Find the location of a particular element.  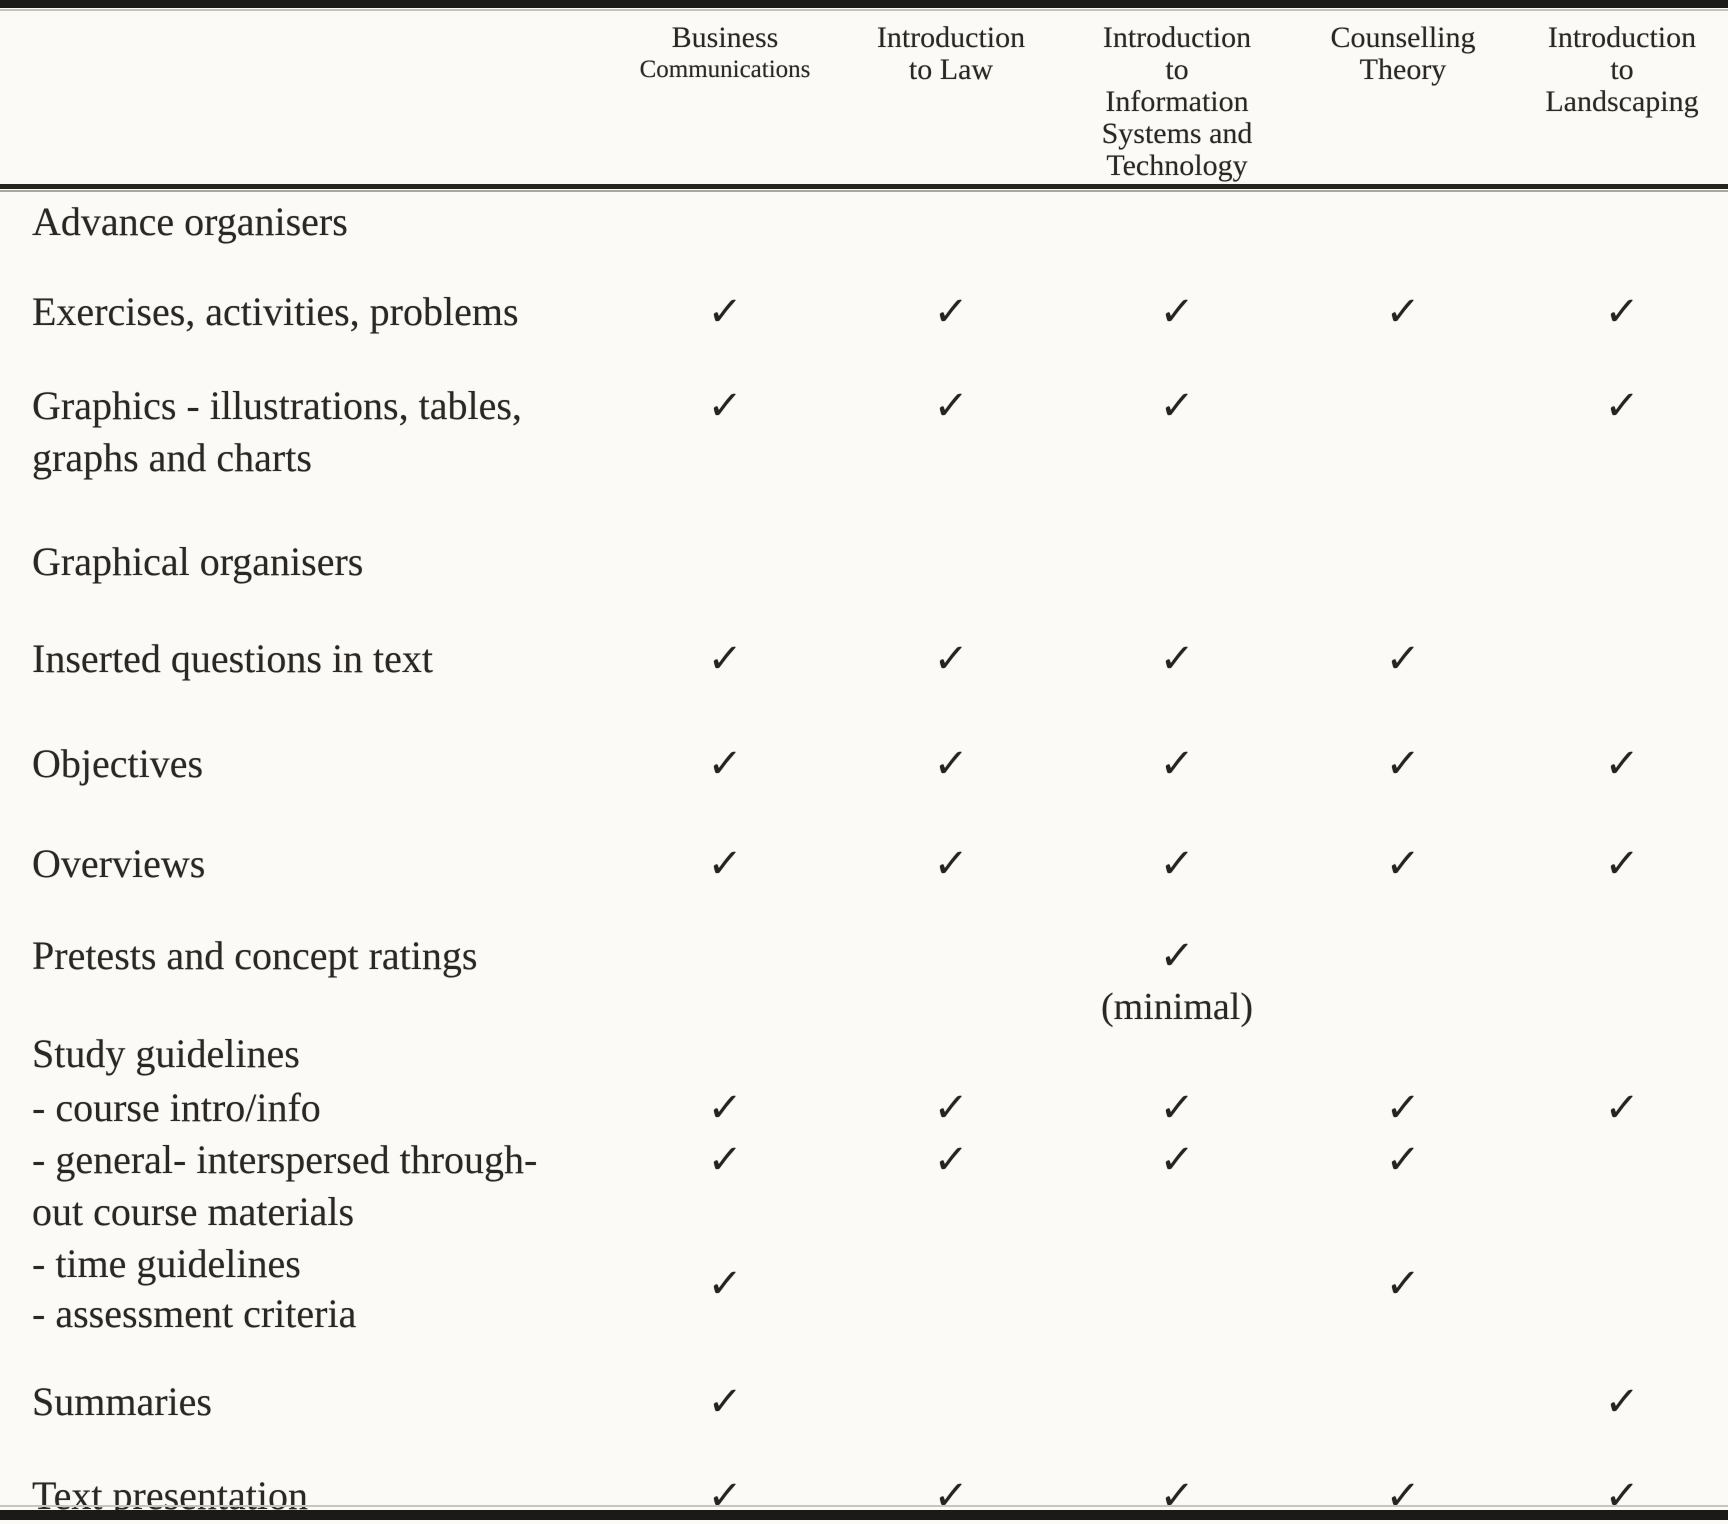

table-row: Advance organisers is located at coordinates (864, 222).